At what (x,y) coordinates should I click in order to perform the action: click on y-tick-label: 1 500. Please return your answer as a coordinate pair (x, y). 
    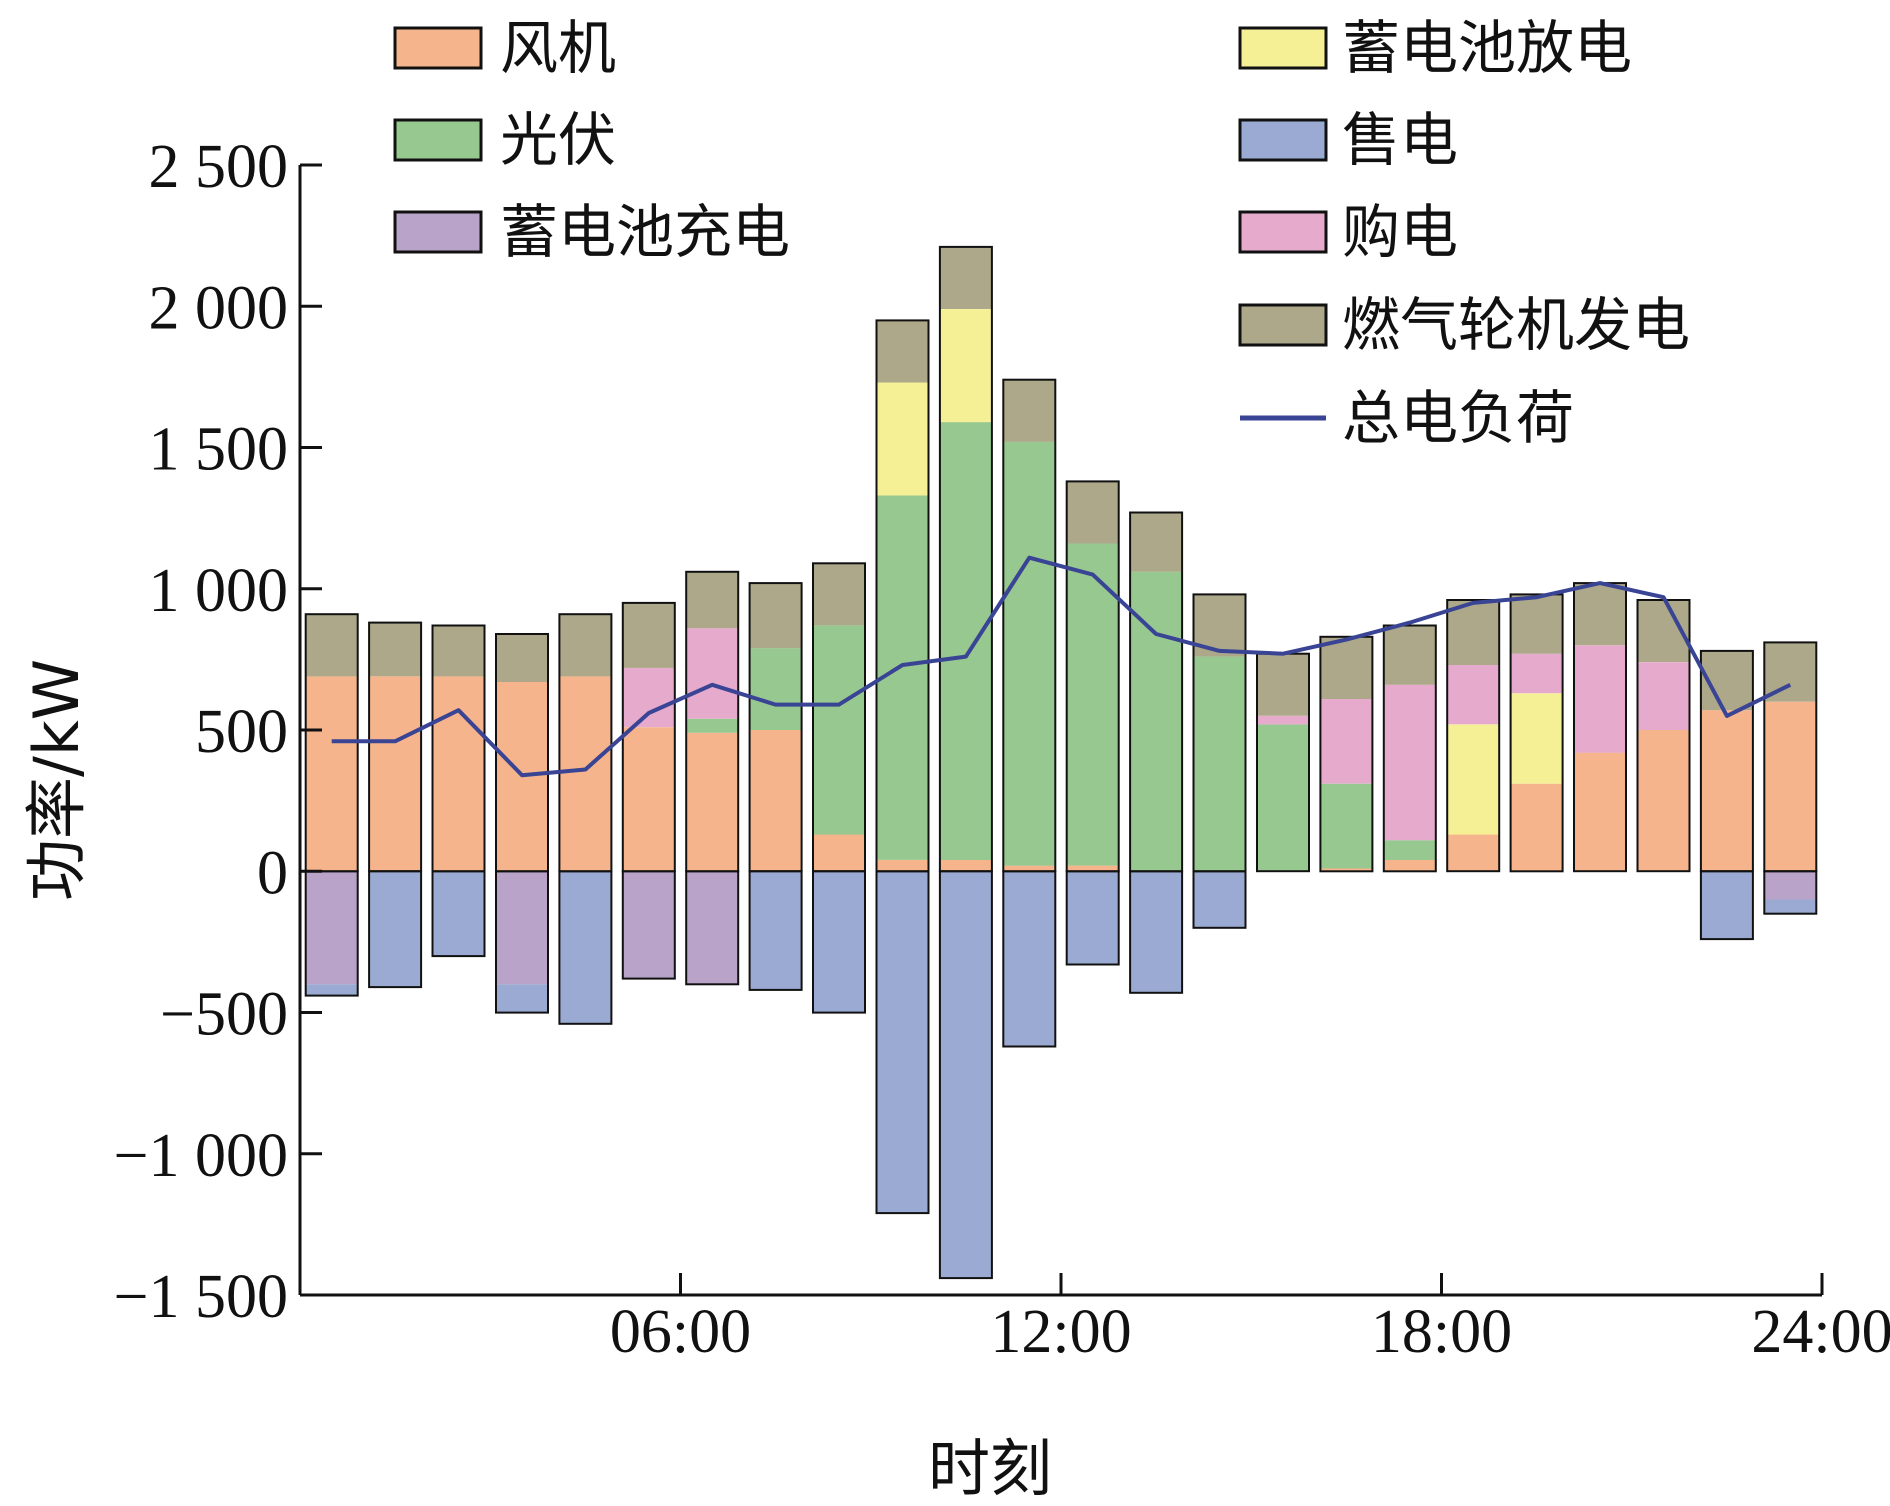
    Looking at the image, I should click on (219, 450).